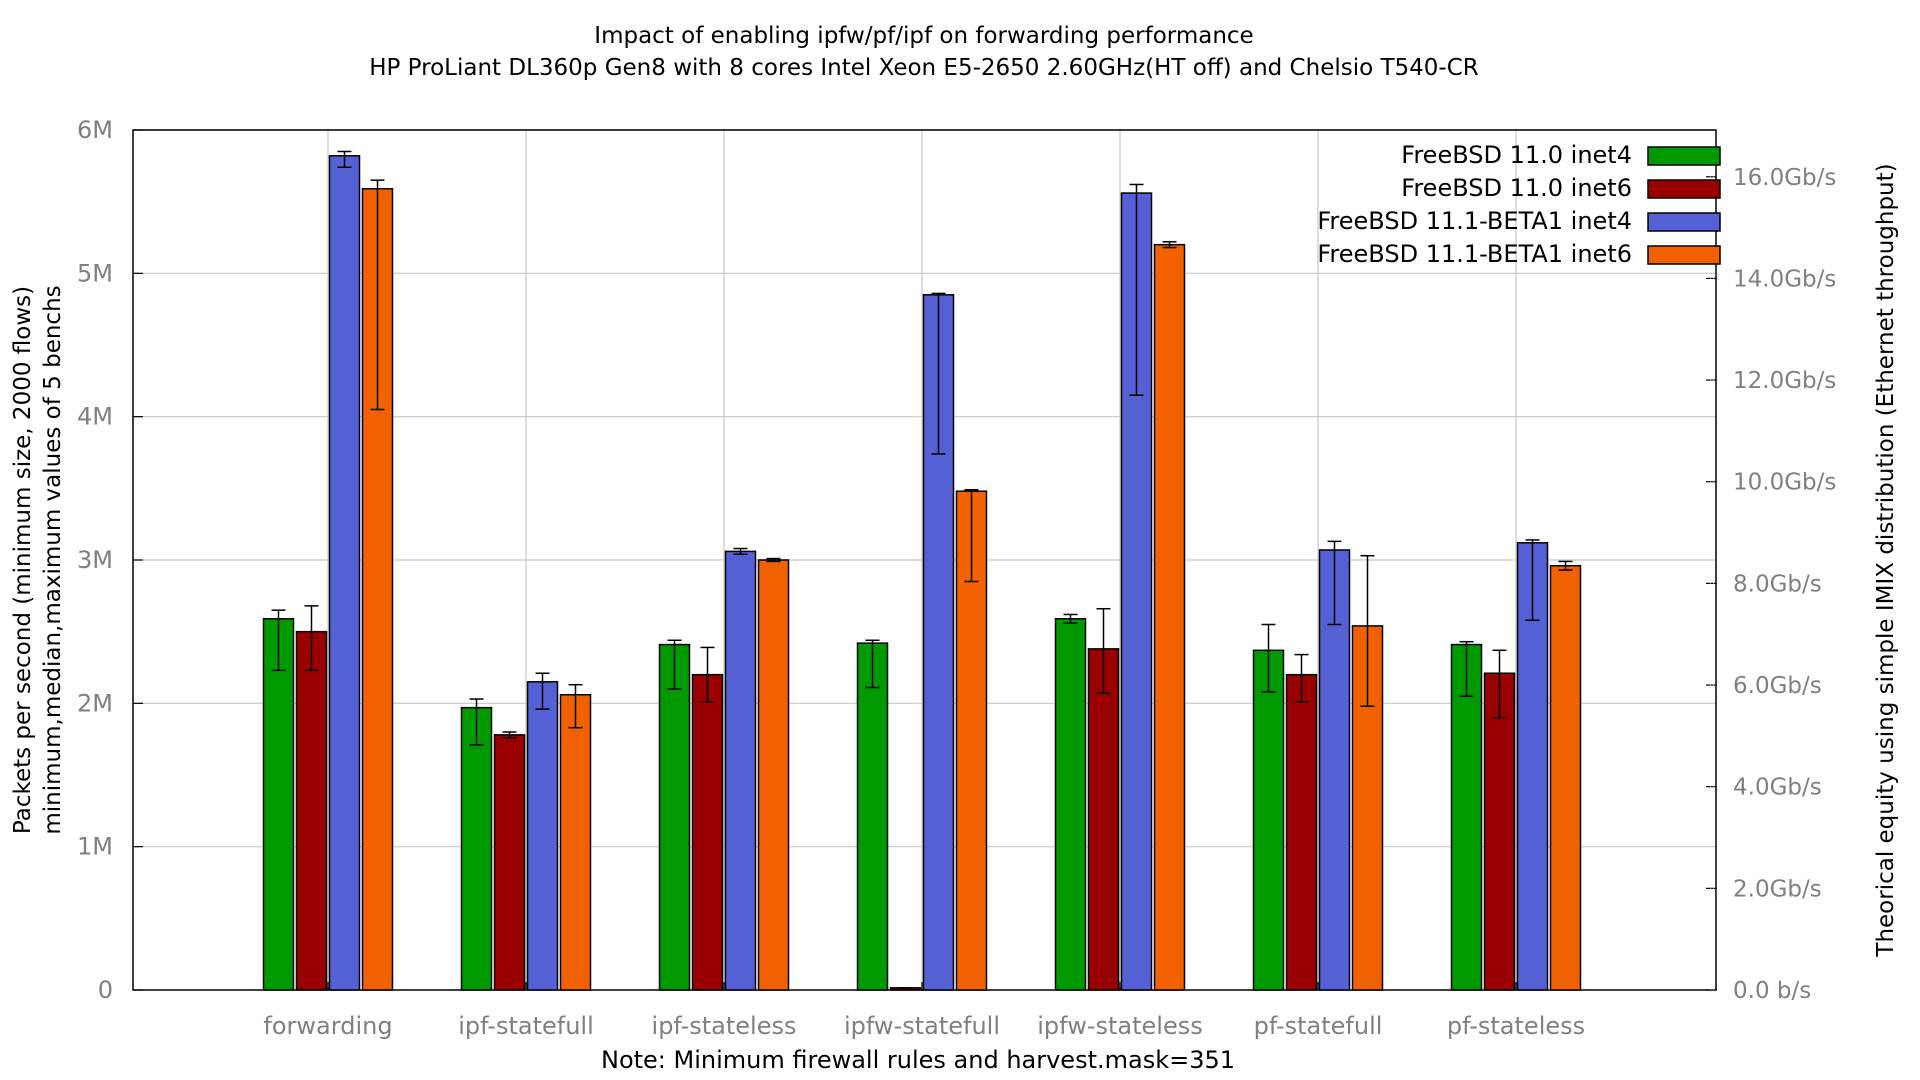 The image size is (1920, 1080). I want to click on legend-label: FreeBSD 11.1-BETA1 inet4, so click(1474, 221).